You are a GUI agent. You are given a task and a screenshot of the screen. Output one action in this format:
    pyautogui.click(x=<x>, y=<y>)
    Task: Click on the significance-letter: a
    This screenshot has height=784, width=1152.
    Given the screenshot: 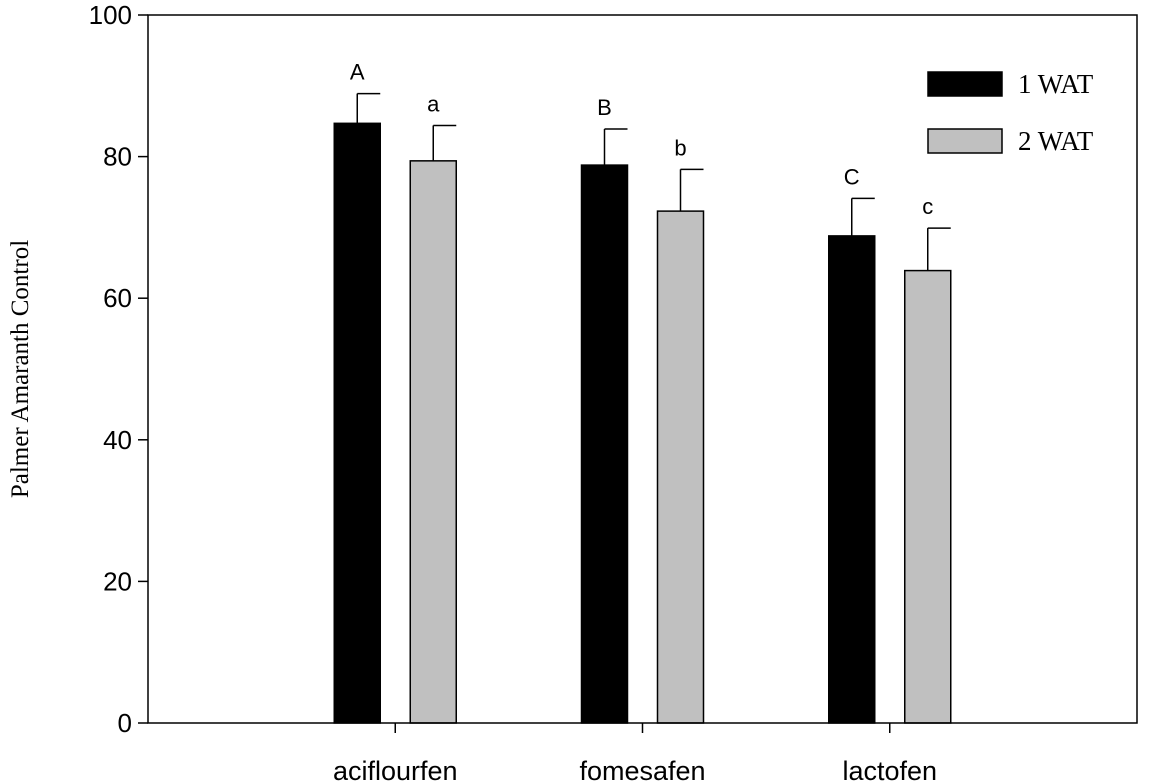 What is the action you would take?
    pyautogui.click(x=433, y=103)
    